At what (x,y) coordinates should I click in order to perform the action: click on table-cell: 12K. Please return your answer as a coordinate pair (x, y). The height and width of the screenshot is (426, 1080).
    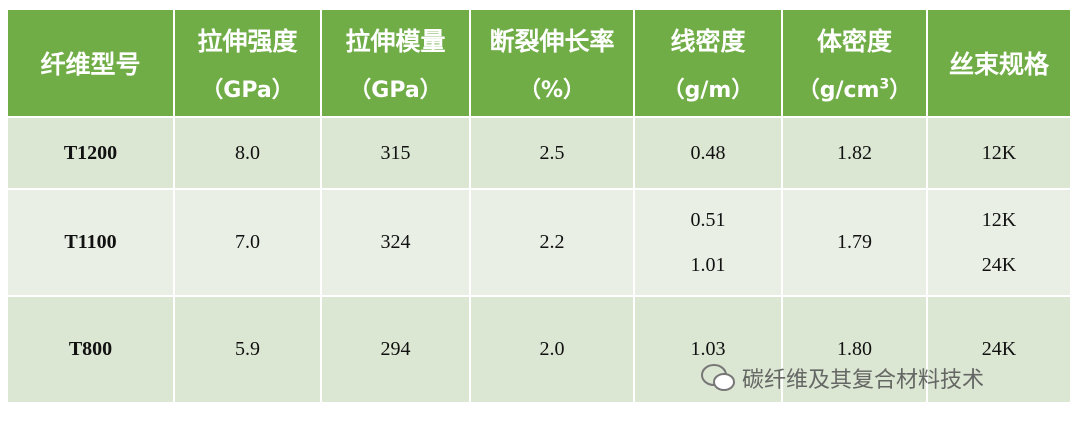
    Looking at the image, I should click on (999, 153).